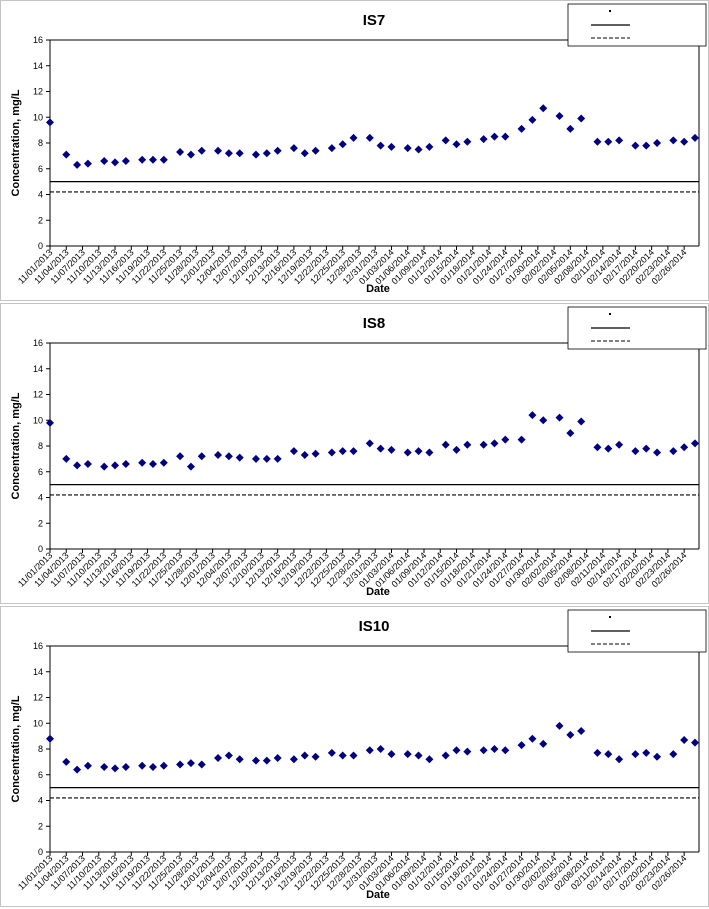  Describe the element at coordinates (374, 20) in the screenshot. I see `chart-title: IS7` at that location.